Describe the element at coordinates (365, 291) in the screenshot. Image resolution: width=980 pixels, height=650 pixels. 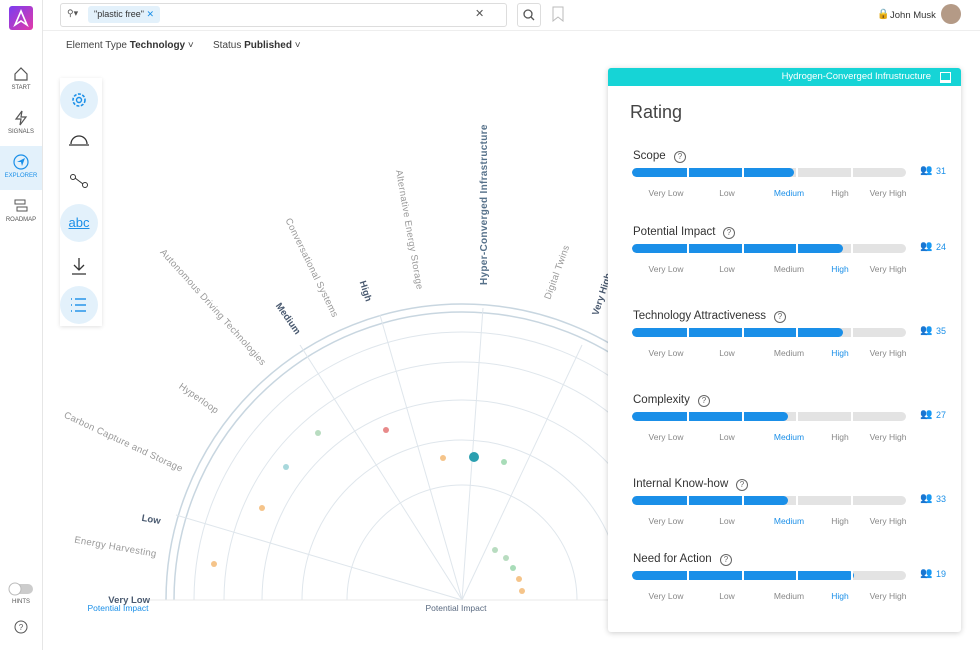
I see `ring-label: High` at that location.